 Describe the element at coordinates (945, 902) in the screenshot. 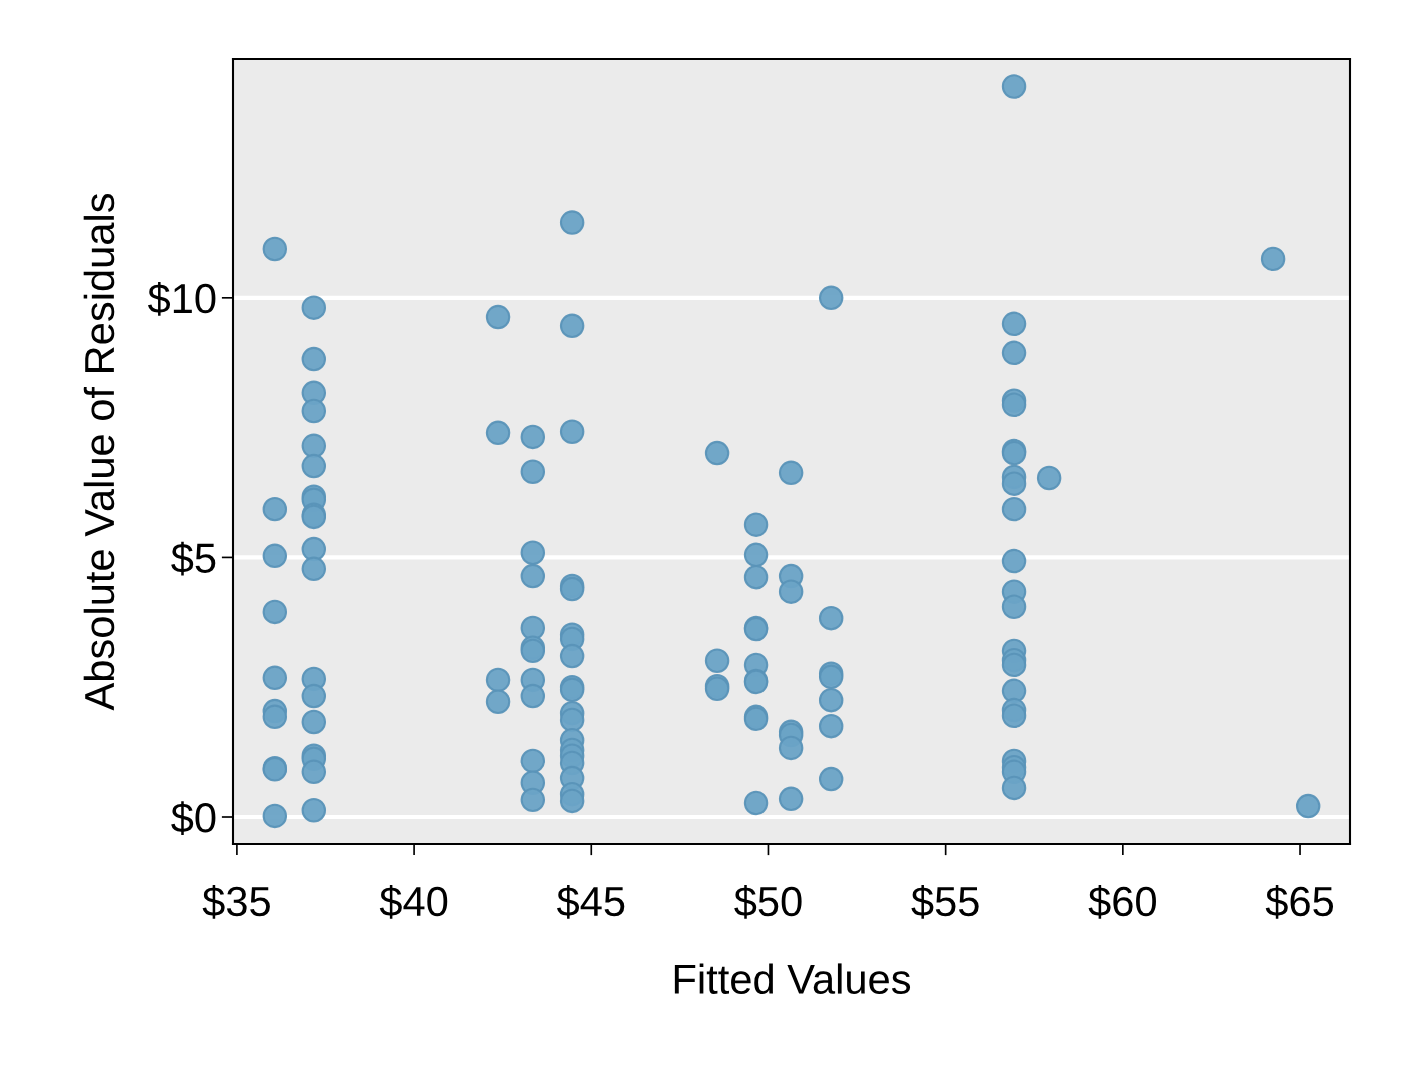

I see `x-tick-label: $55` at that location.